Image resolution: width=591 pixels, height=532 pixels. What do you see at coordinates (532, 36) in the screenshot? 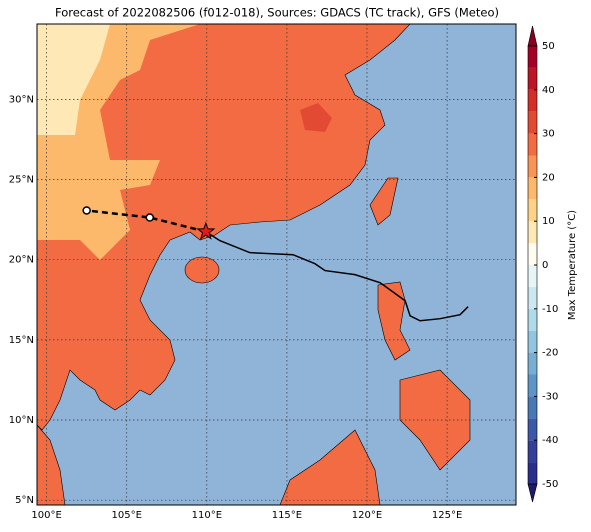
I see `colorbar-over` at bounding box center [532, 36].